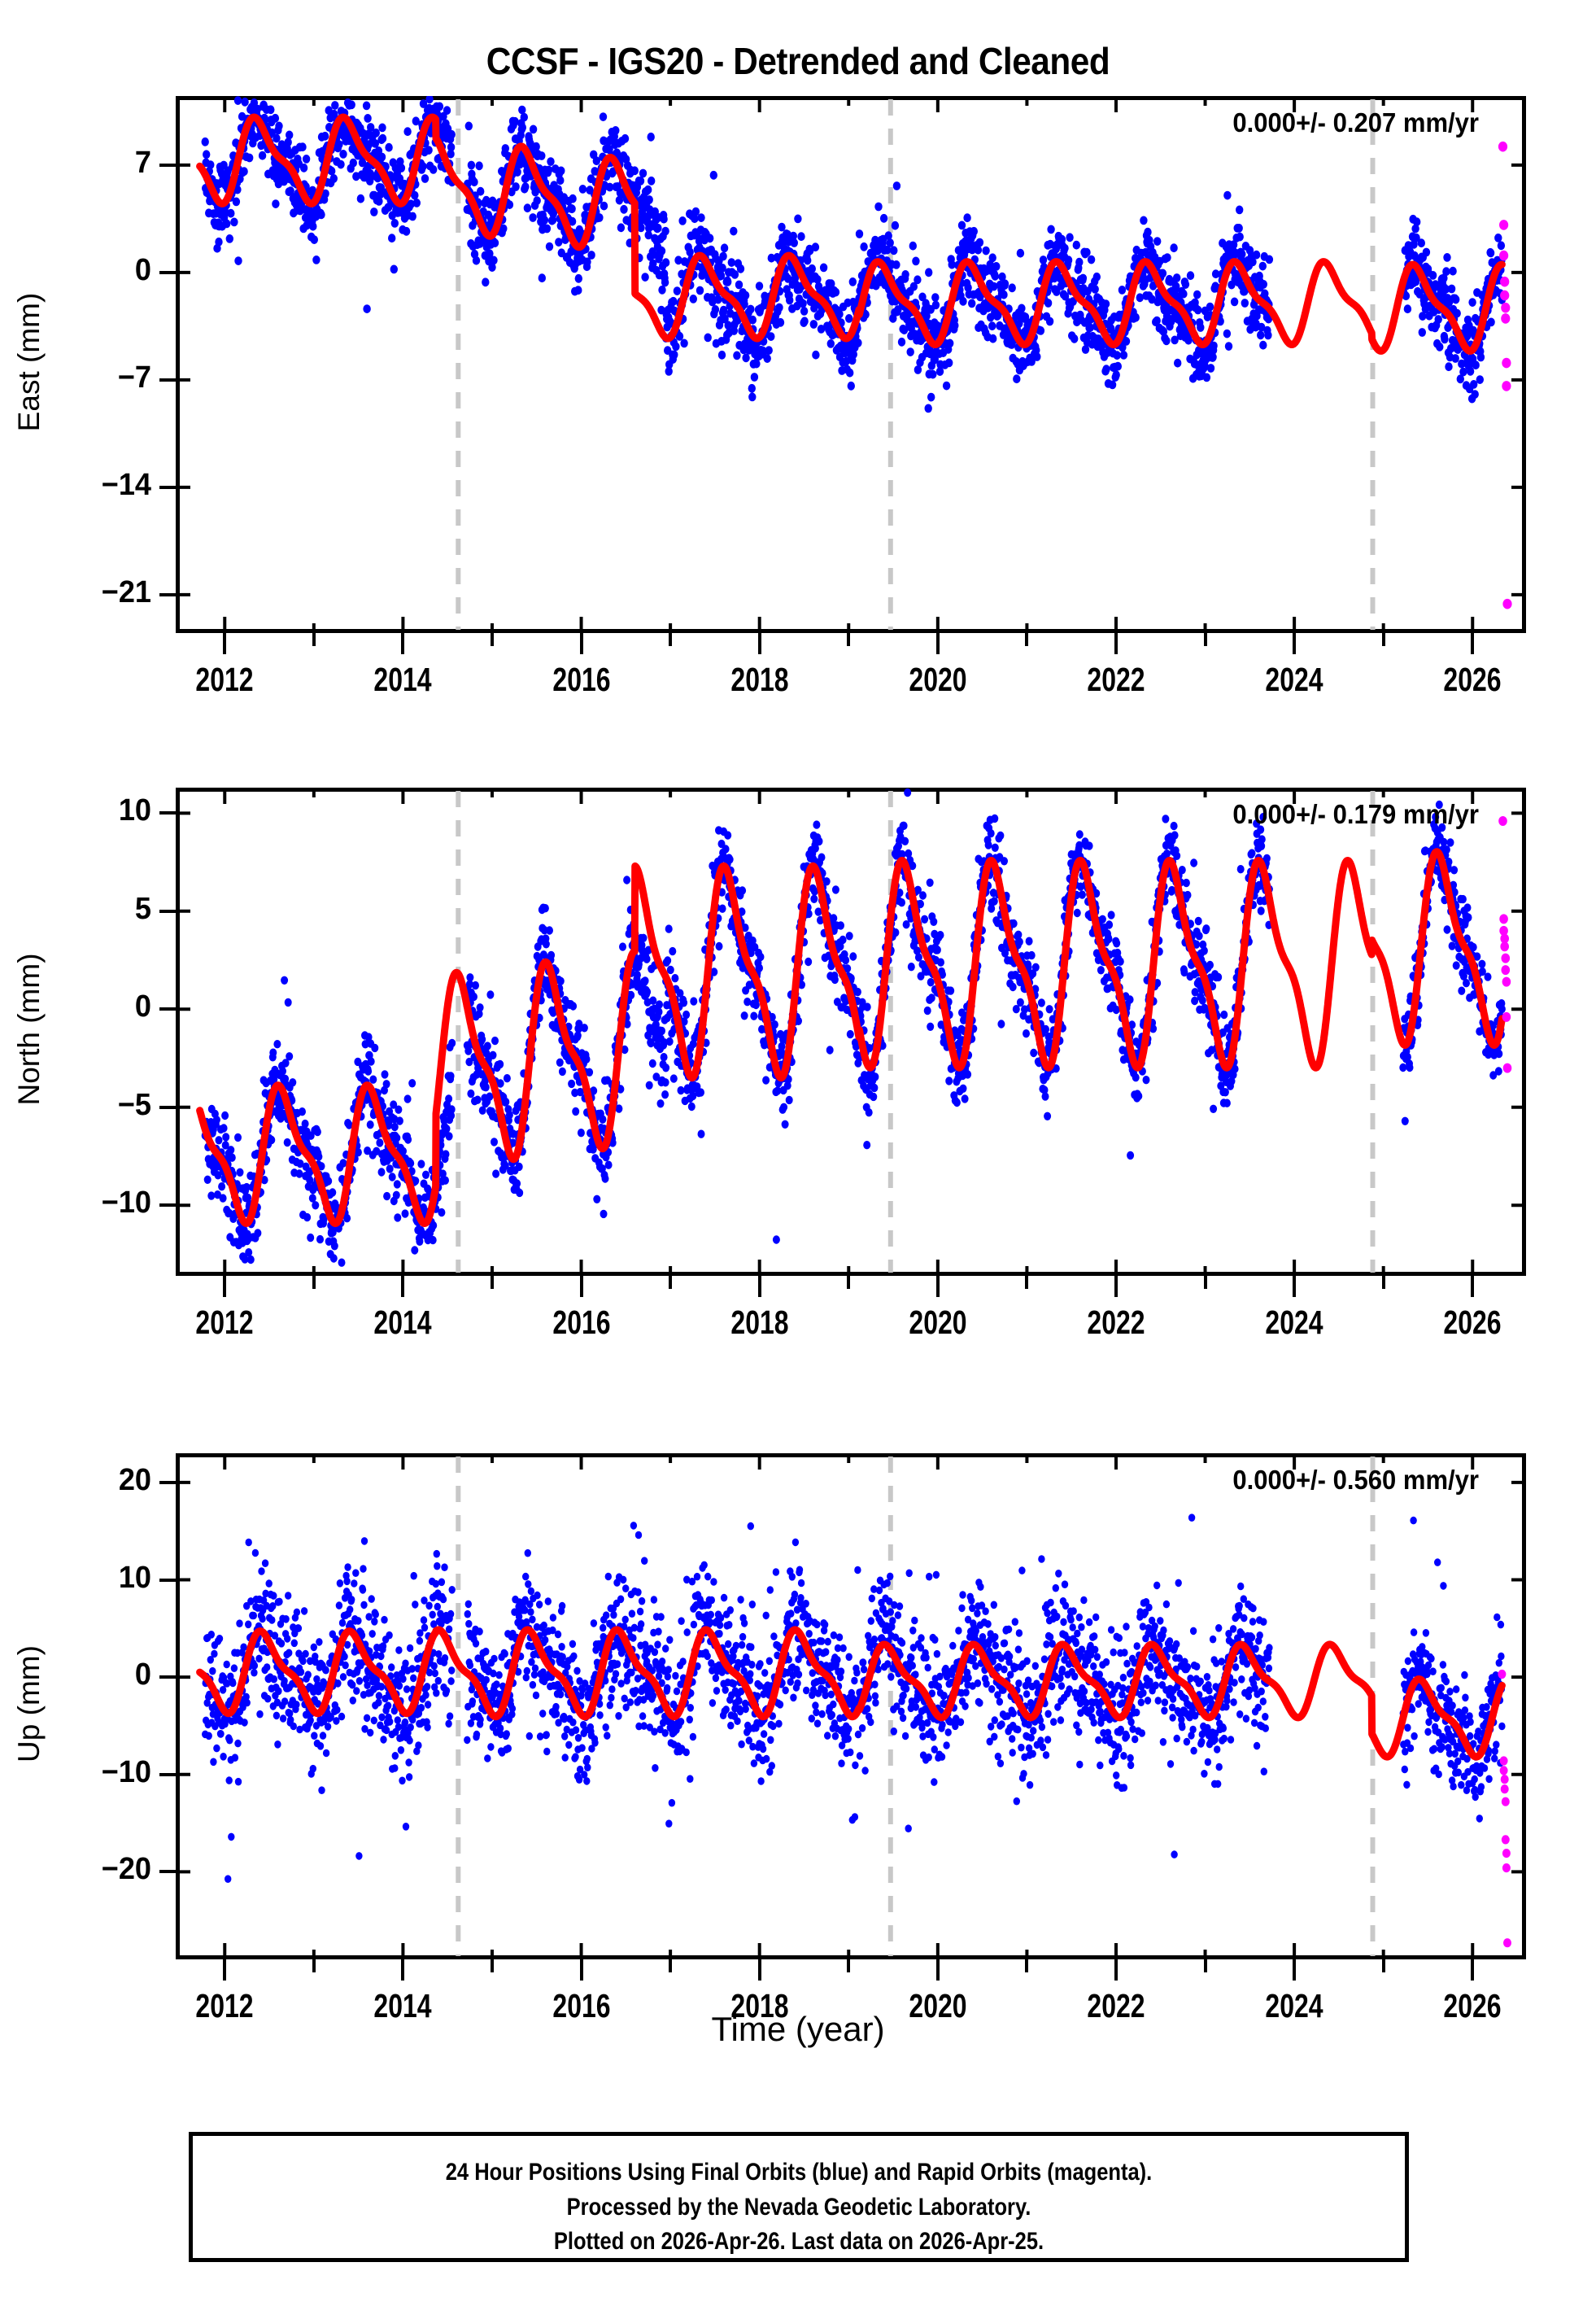 The image size is (1596, 2306). Describe the element at coordinates (134, 1104) in the screenshot. I see `y-tick-label: −5` at that location.